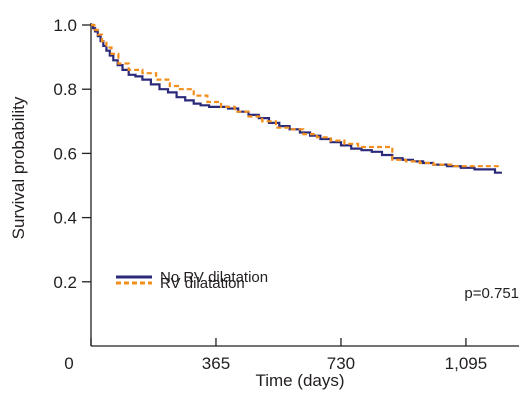 This screenshot has height=416, width=527. I want to click on p-value-annotation: p=0.751, so click(491, 293).